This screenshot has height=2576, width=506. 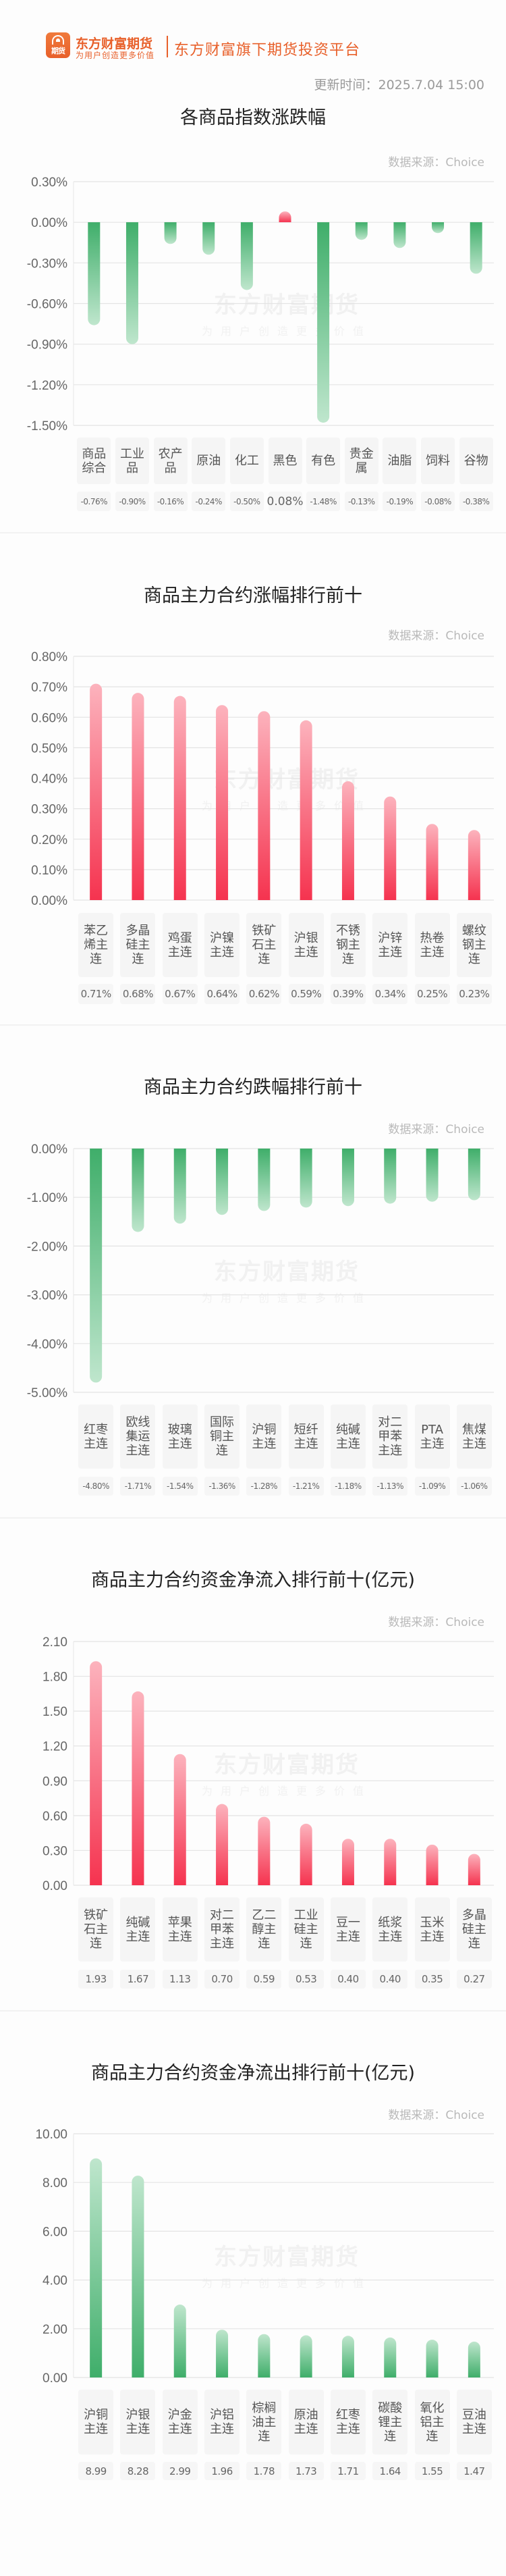 What do you see at coordinates (96, 945) in the screenshot?
I see `x-axis-category-label: 苯乙烯主连` at bounding box center [96, 945].